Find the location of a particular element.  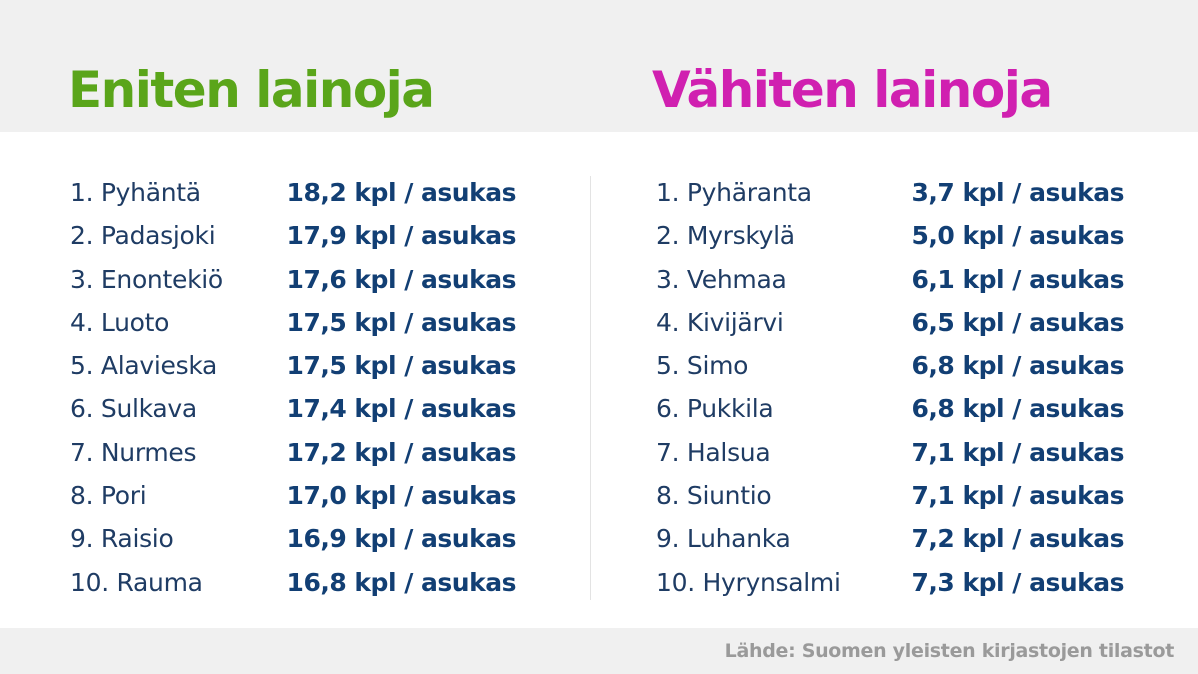

municipality-name: 6. Sulkava is located at coordinates (133, 409).